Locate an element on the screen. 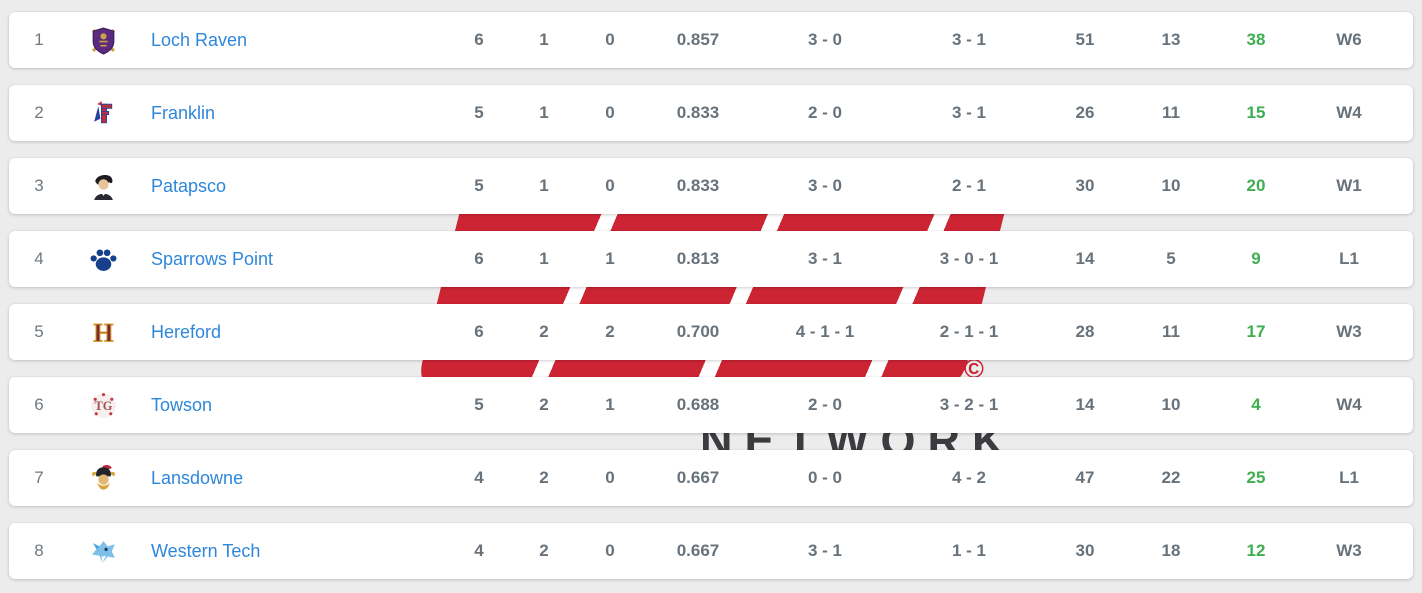  svg-text: TG is located at coordinates (103, 406).